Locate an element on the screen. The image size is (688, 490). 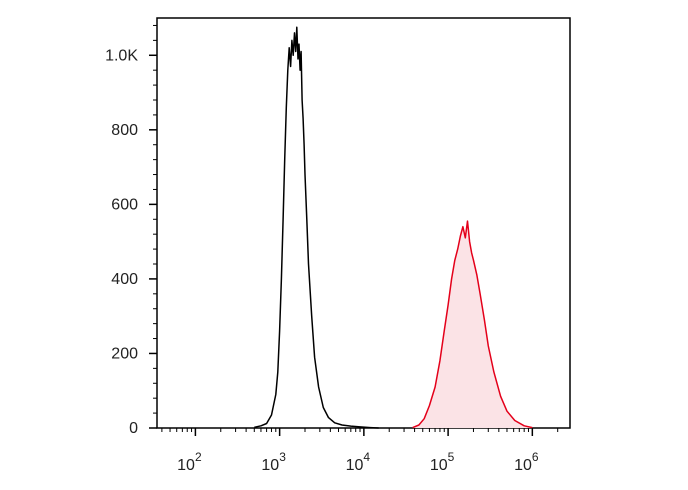
series-0-line is located at coordinates (316, 227).